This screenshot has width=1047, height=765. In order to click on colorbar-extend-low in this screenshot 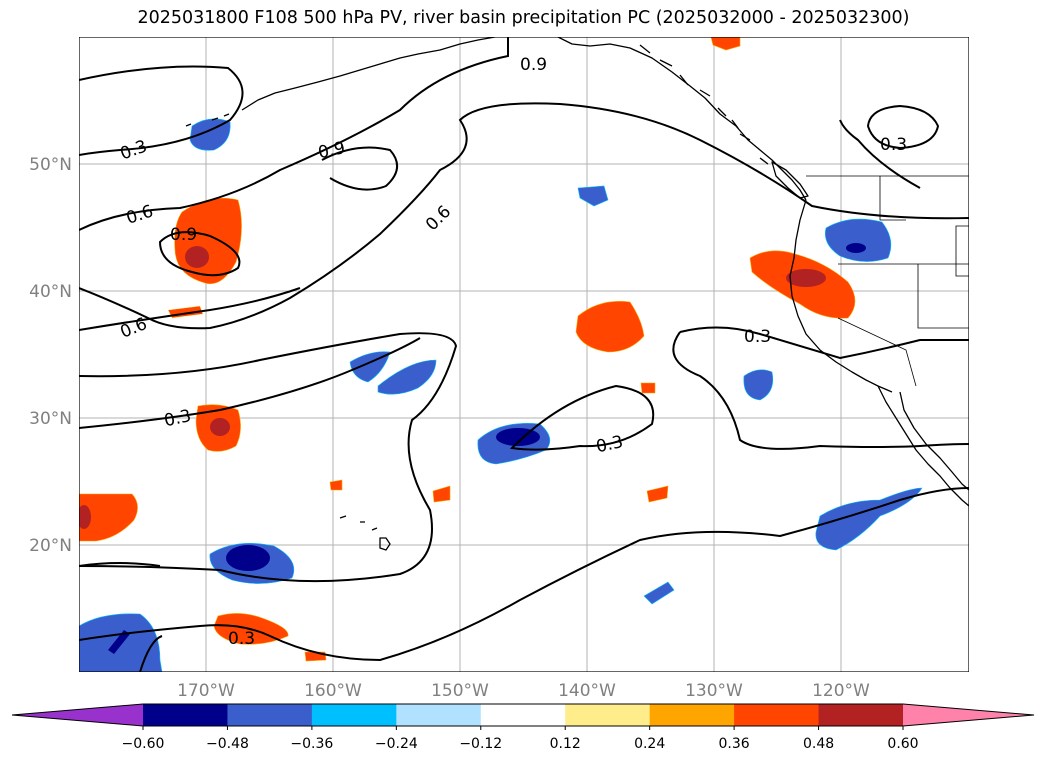, I will do `click(77, 715)`.